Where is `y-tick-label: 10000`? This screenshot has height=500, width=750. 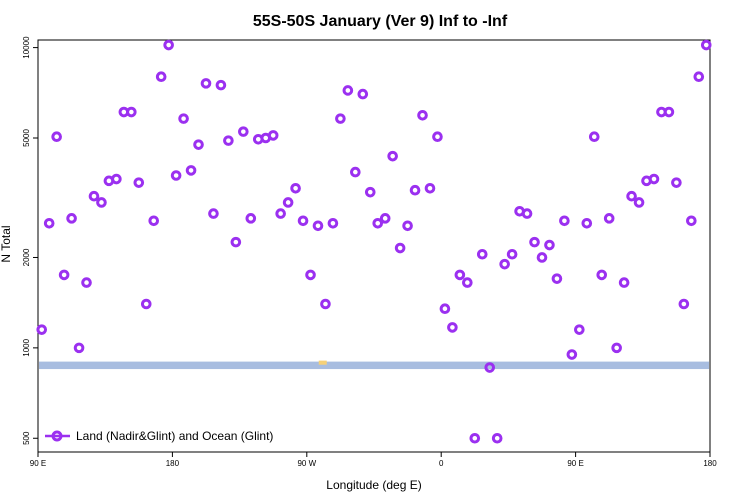
y-tick-label: 10000 is located at coordinates (26, 47).